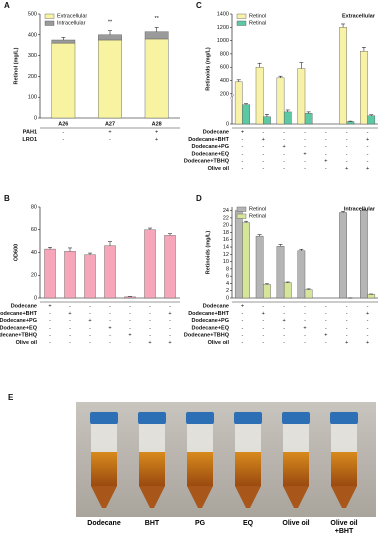 This screenshot has width=384, height=550. What do you see at coordinates (227, 291) in the screenshot?
I see `y-tick-label: 2` at bounding box center [227, 291].